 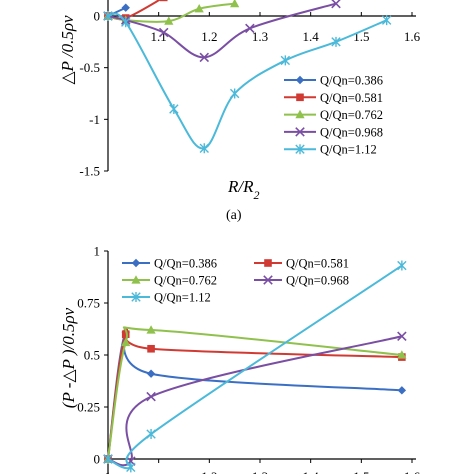 What do you see at coordinates (97, 459) in the screenshot?
I see `panel-b-y-tick-label: 0` at bounding box center [97, 459].